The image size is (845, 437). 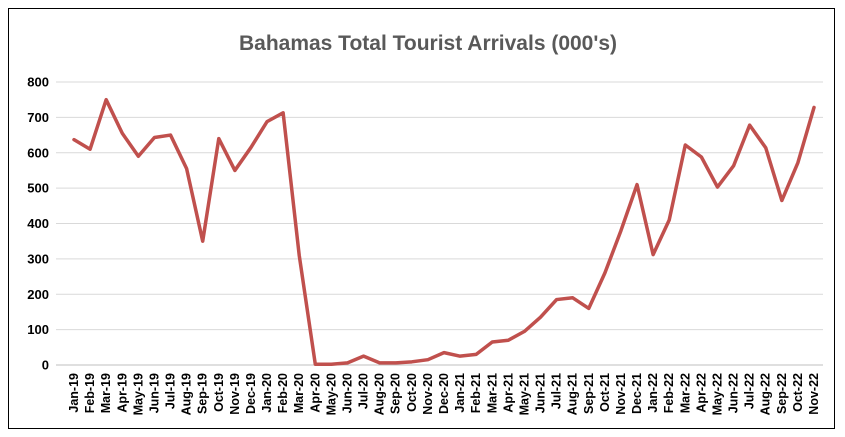 What do you see at coordinates (380, 394) in the screenshot?
I see `x-tick-label: Aug-20` at bounding box center [380, 394].